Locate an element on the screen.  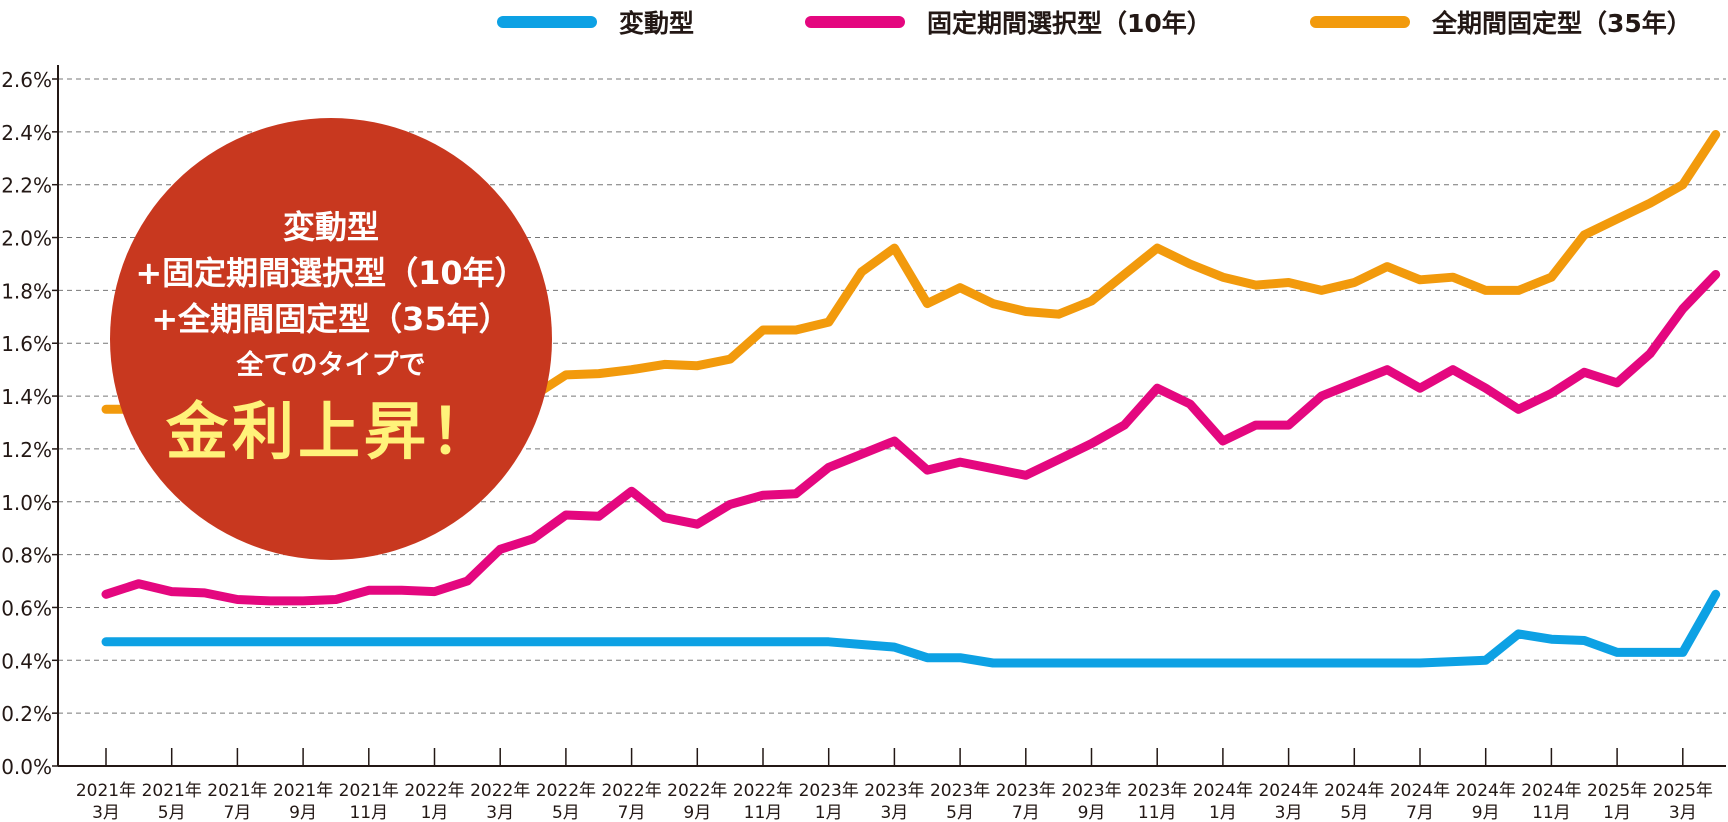
y-tick-label: 0.0% is located at coordinates (26, 767).